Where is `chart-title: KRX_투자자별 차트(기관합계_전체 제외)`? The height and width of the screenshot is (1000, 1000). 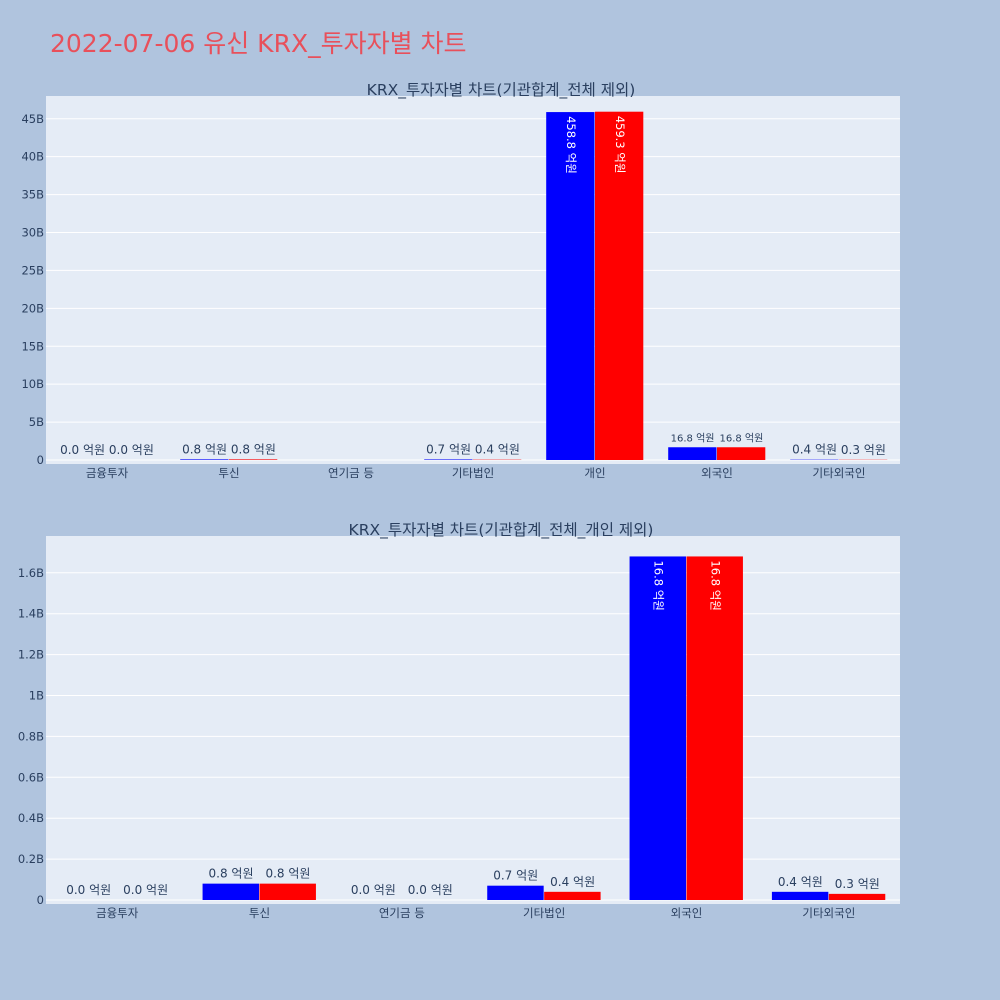
chart-title: KRX_투자자별 차트(기관합계_전체 제외) is located at coordinates (501, 90).